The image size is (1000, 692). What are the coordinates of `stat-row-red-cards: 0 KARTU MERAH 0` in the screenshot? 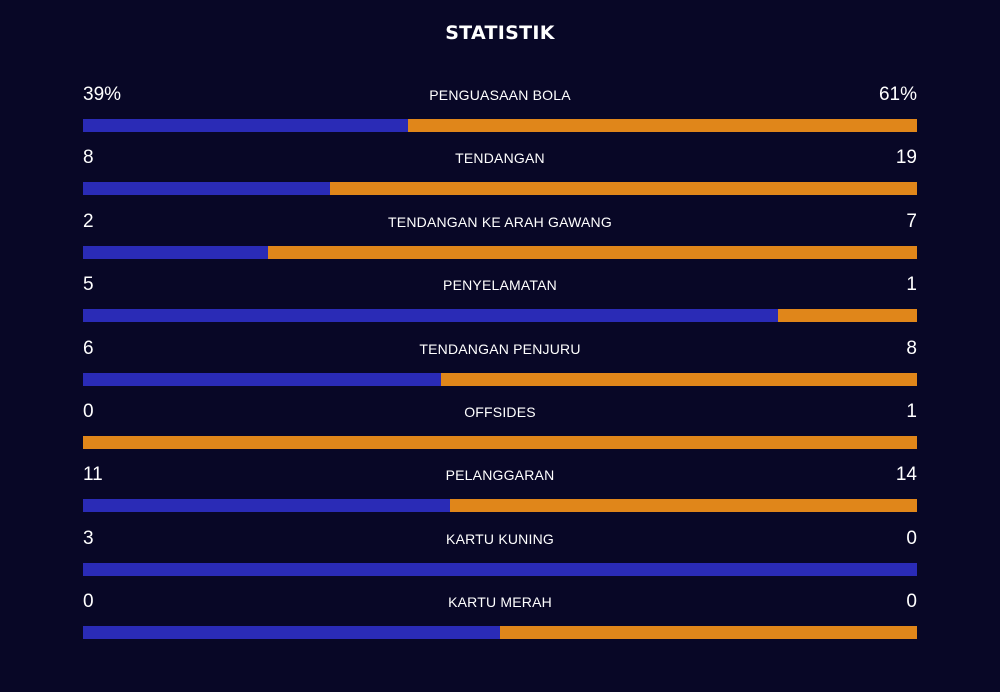 It's located at (500, 618).